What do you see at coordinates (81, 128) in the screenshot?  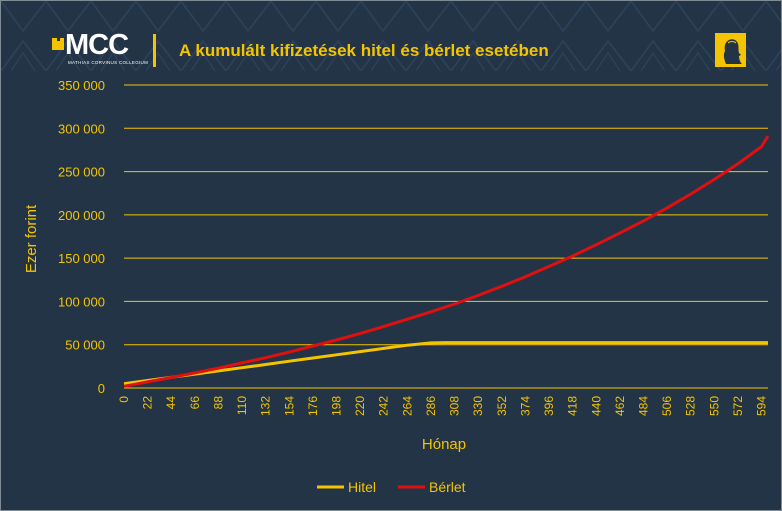 I see `y-tick-label: 300 000` at bounding box center [81, 128].